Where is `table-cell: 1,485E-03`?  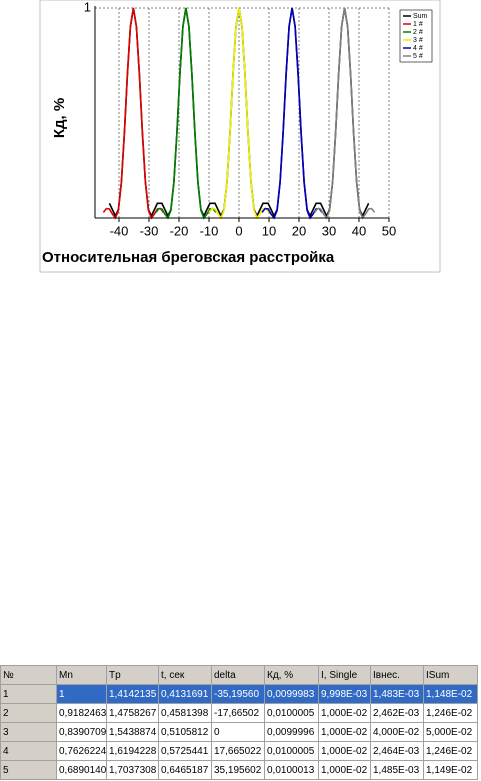
table-cell: 1,485E-03 is located at coordinates (397, 770).